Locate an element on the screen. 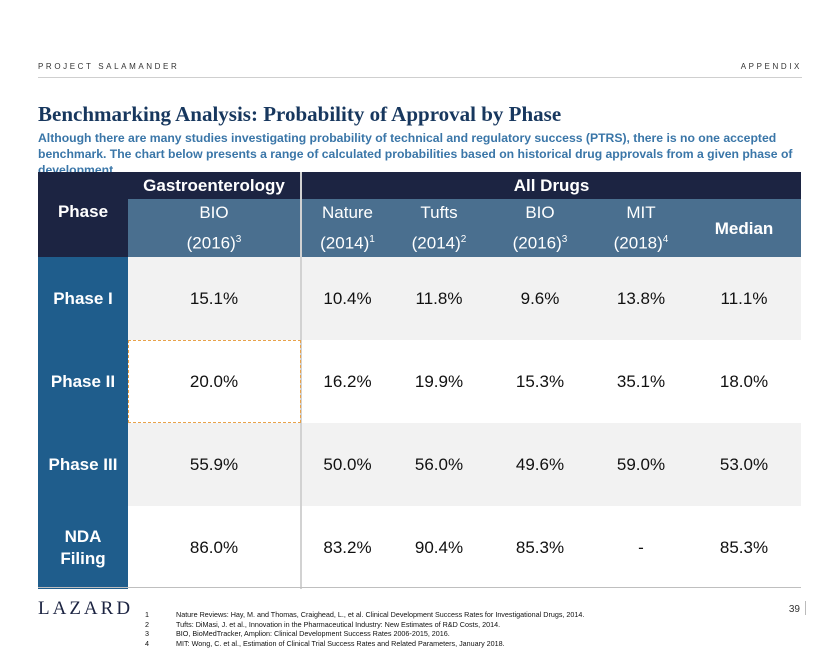 The width and height of the screenshot is (840, 649). source-header: Nature (2014)1 is located at coordinates (346, 228).